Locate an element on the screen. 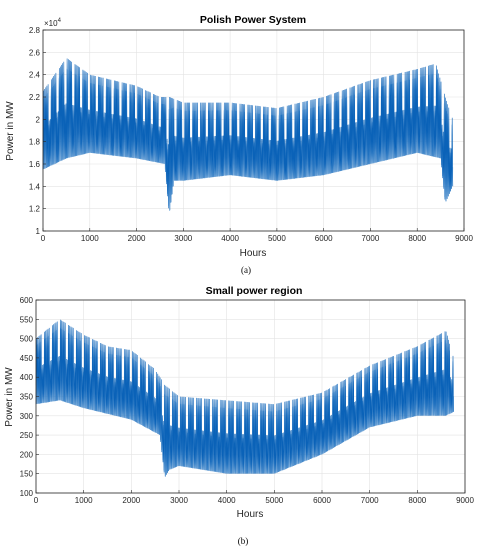  y-tick-label: 200 is located at coordinates (27, 454).